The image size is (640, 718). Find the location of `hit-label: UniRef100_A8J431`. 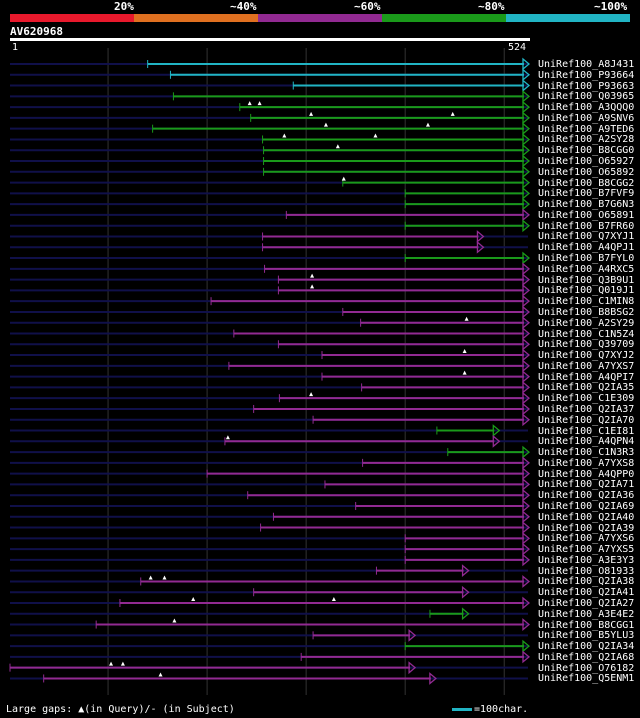

hit-label: UniRef100_A8J431 is located at coordinates (586, 64).